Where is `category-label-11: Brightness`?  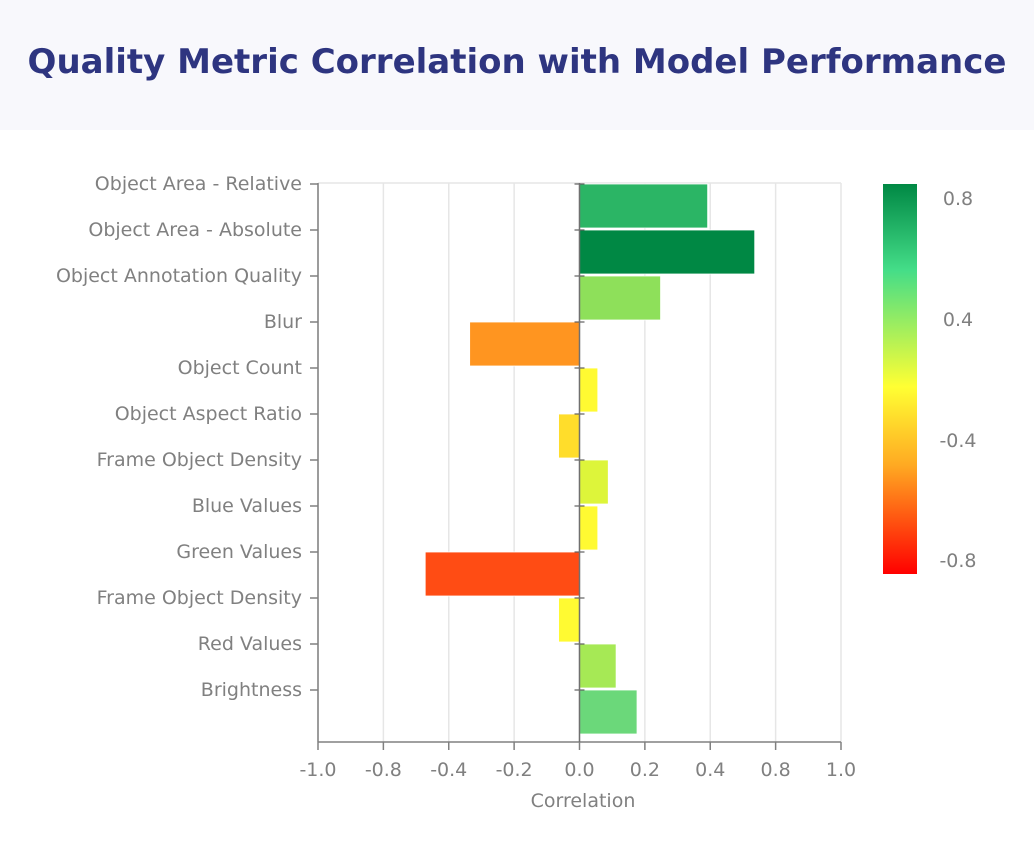
category-label-11: Brightness is located at coordinates (251, 690).